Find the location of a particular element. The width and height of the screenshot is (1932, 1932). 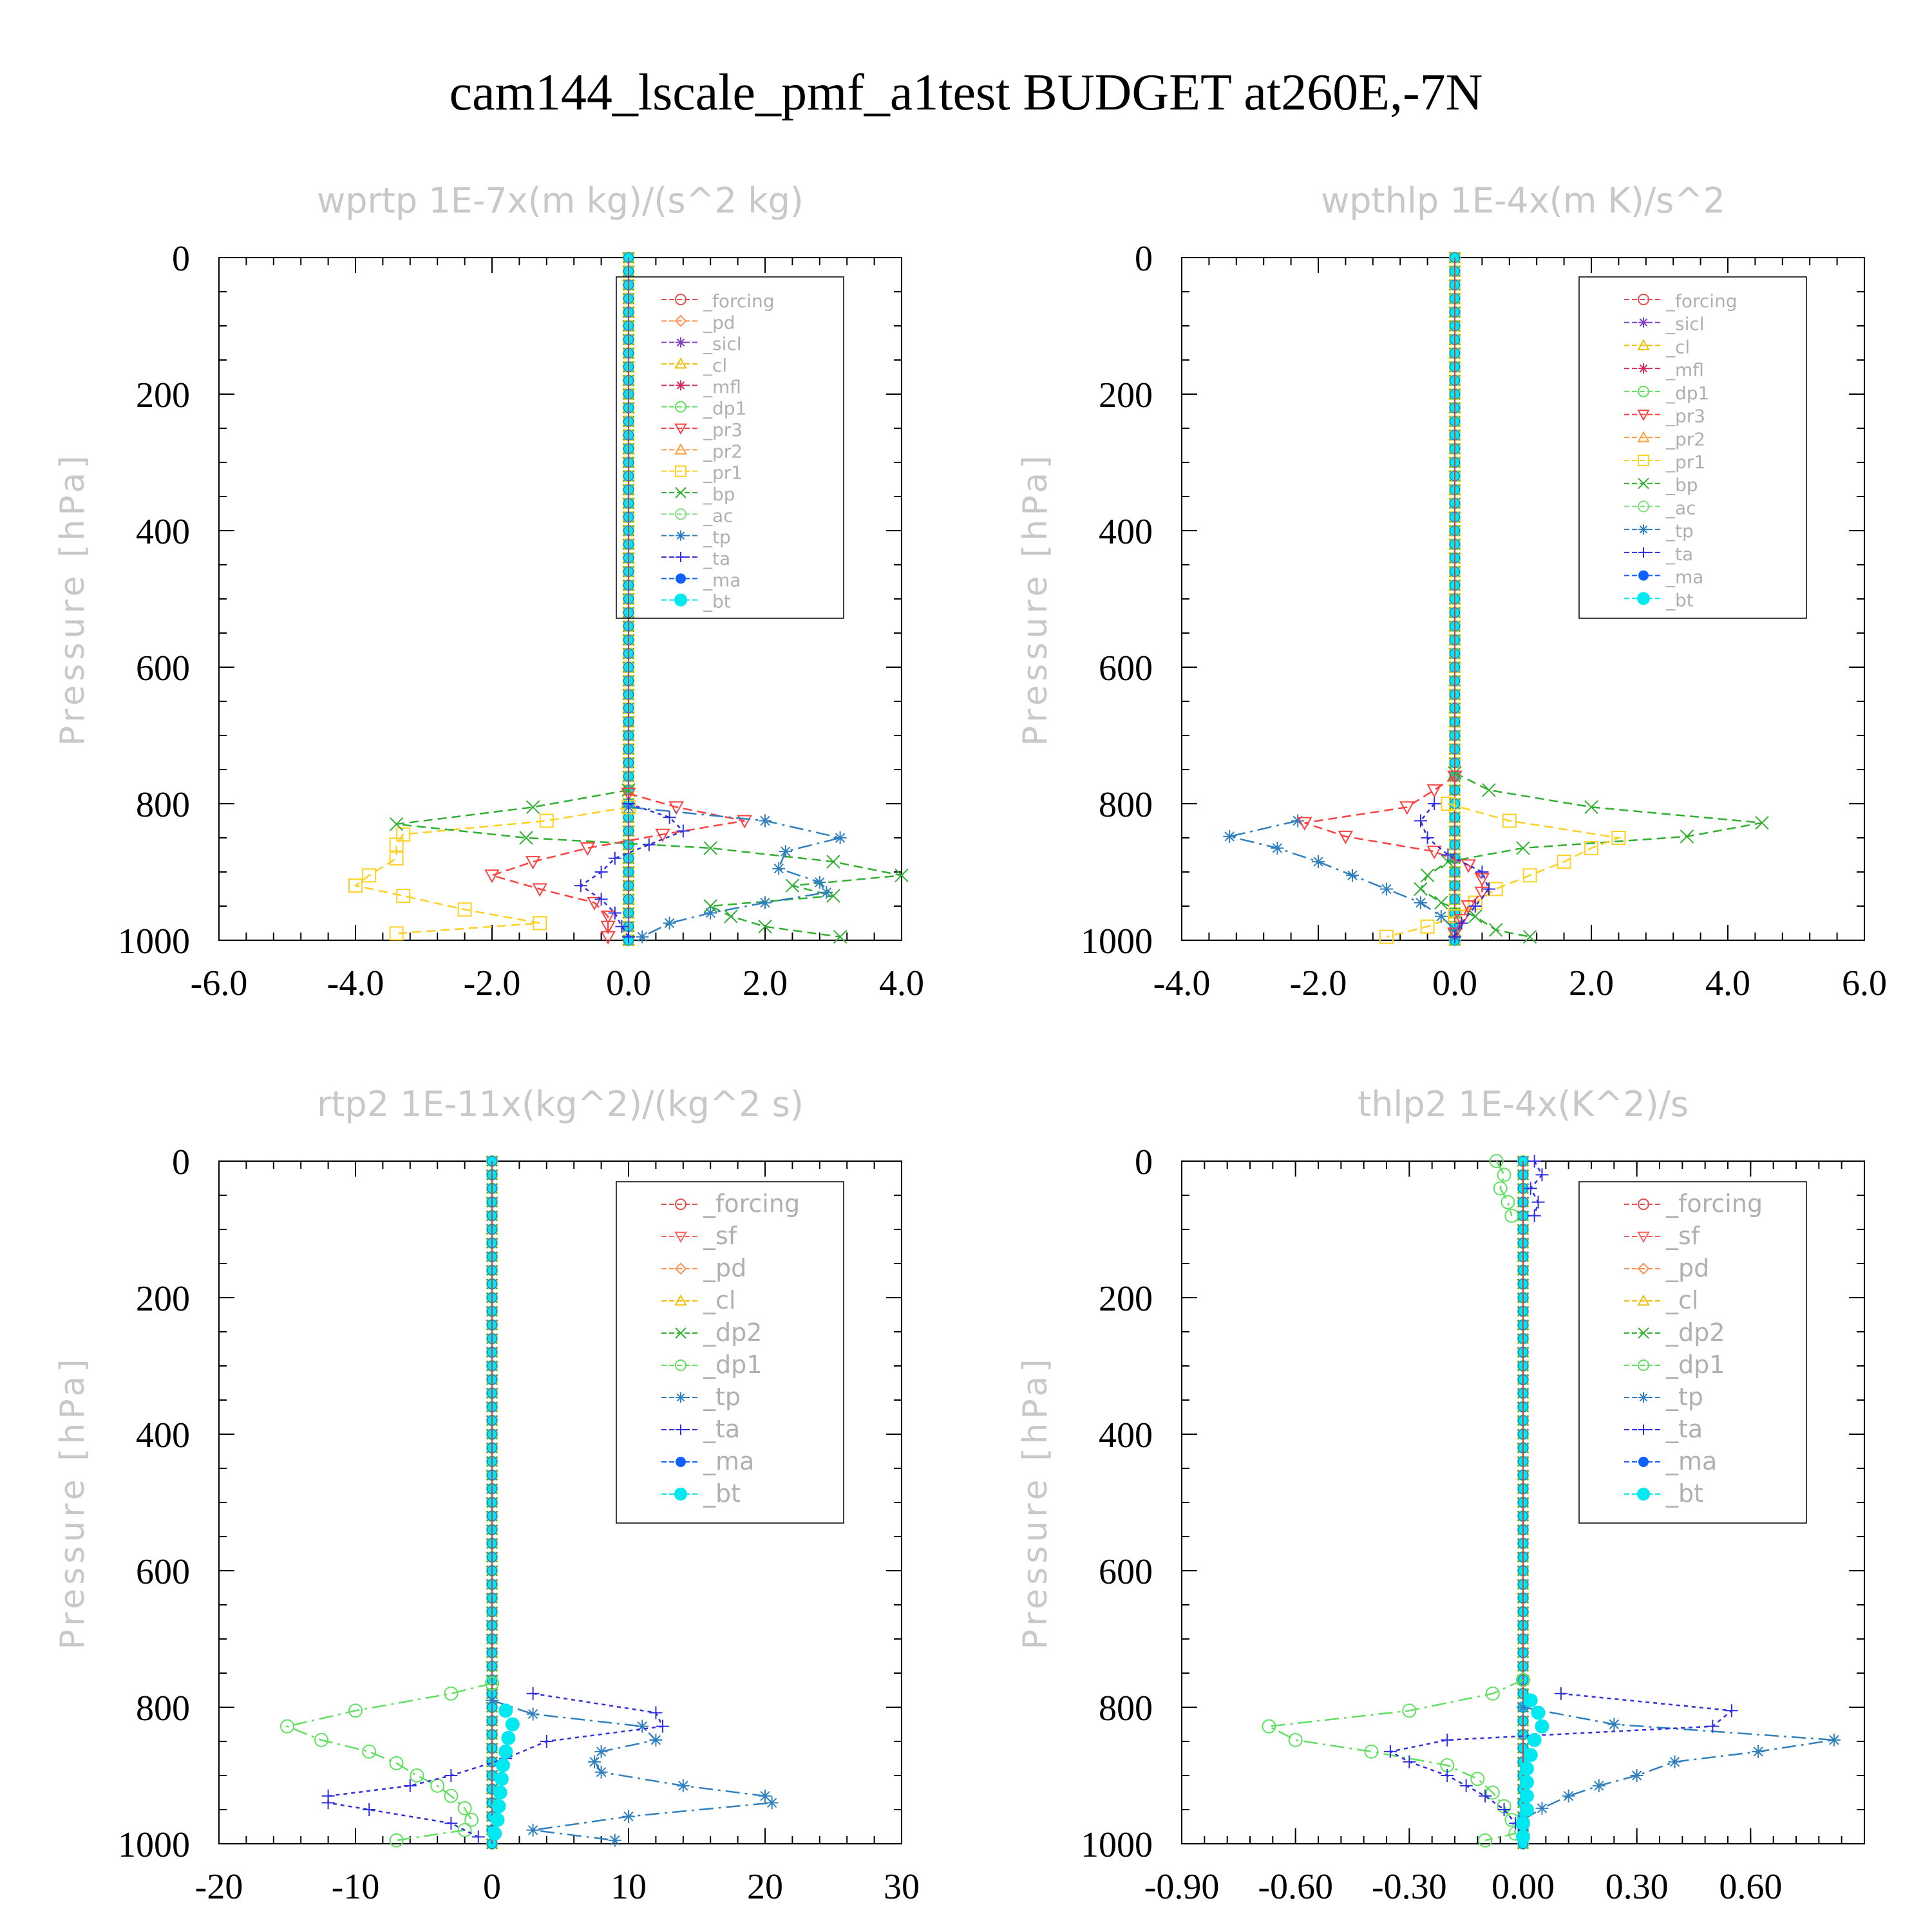

legend-label: _pr2 is located at coordinates (1685, 439).